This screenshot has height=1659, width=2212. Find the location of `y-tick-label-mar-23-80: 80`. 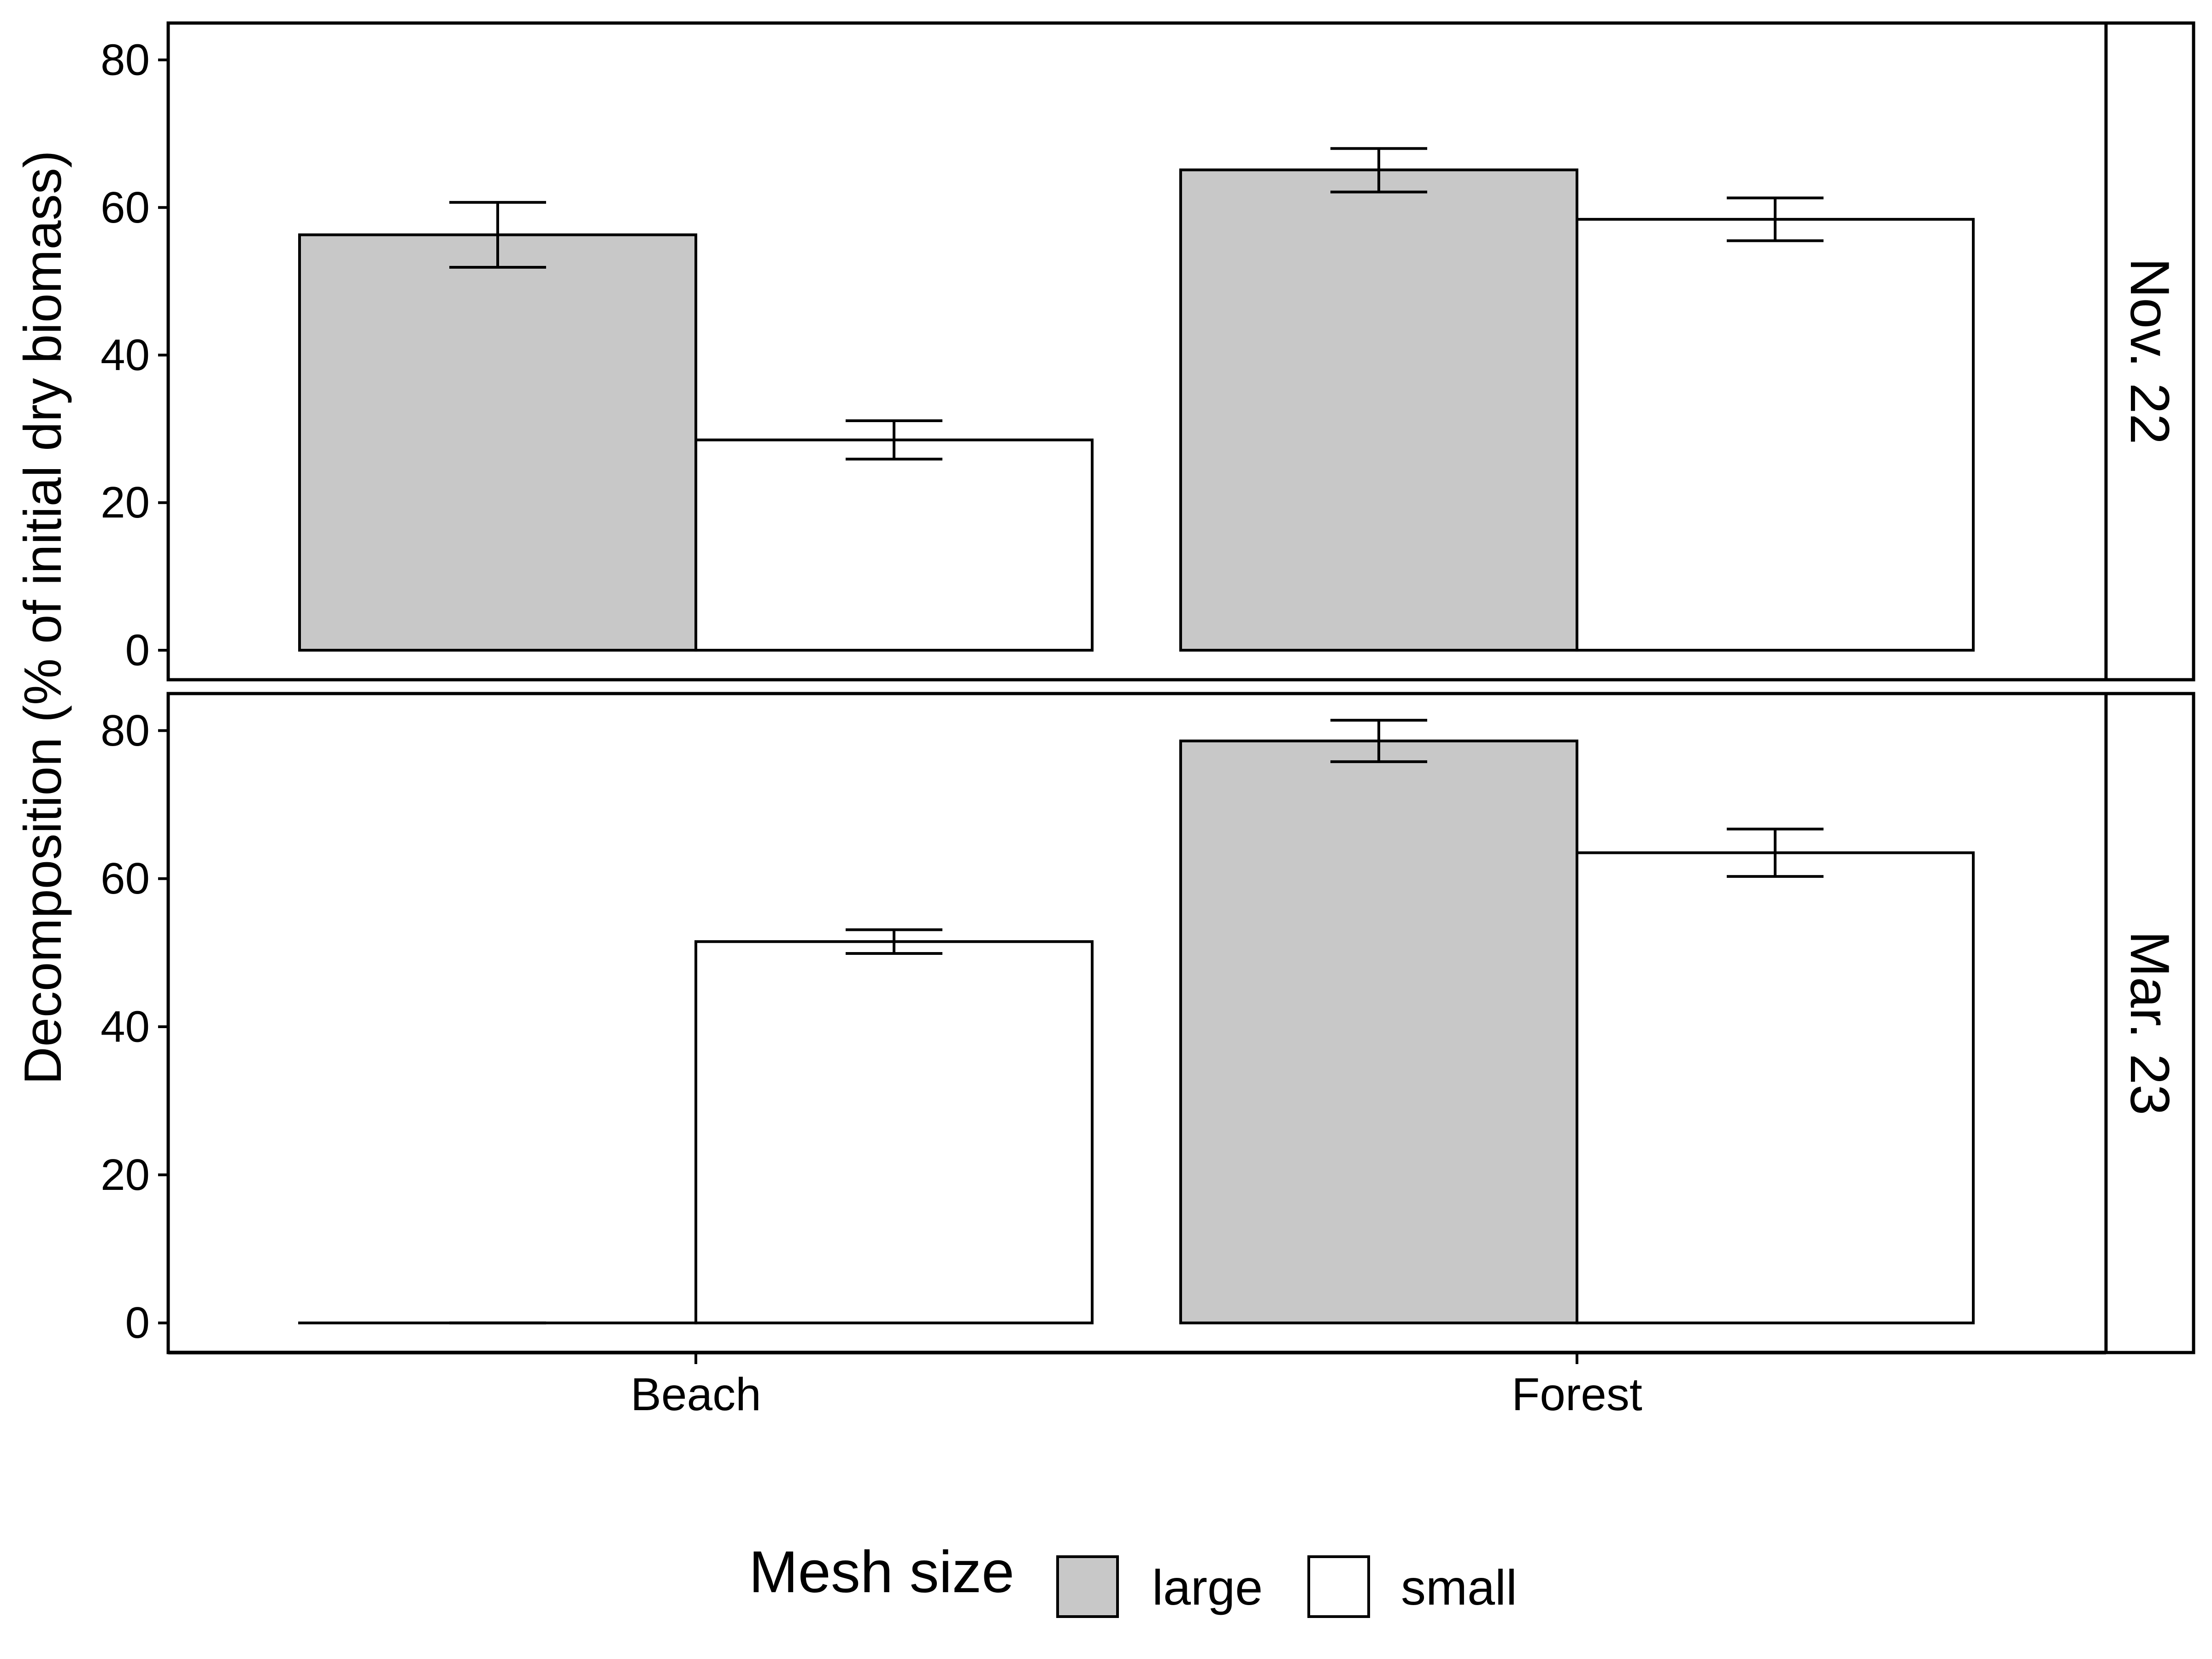

y-tick-label-mar-23-80: 80 is located at coordinates (125, 730).